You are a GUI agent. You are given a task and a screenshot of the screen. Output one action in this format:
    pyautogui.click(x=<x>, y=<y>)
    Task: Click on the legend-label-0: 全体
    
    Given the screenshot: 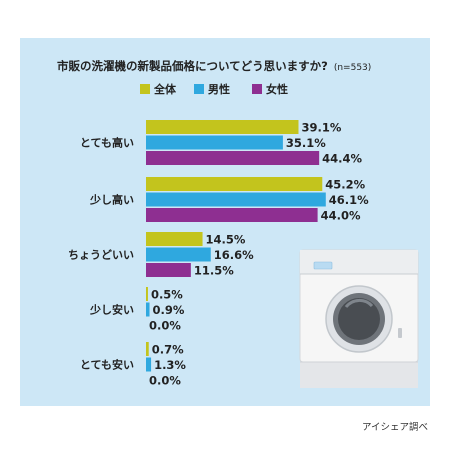 What is the action you would take?
    pyautogui.click(x=165, y=89)
    